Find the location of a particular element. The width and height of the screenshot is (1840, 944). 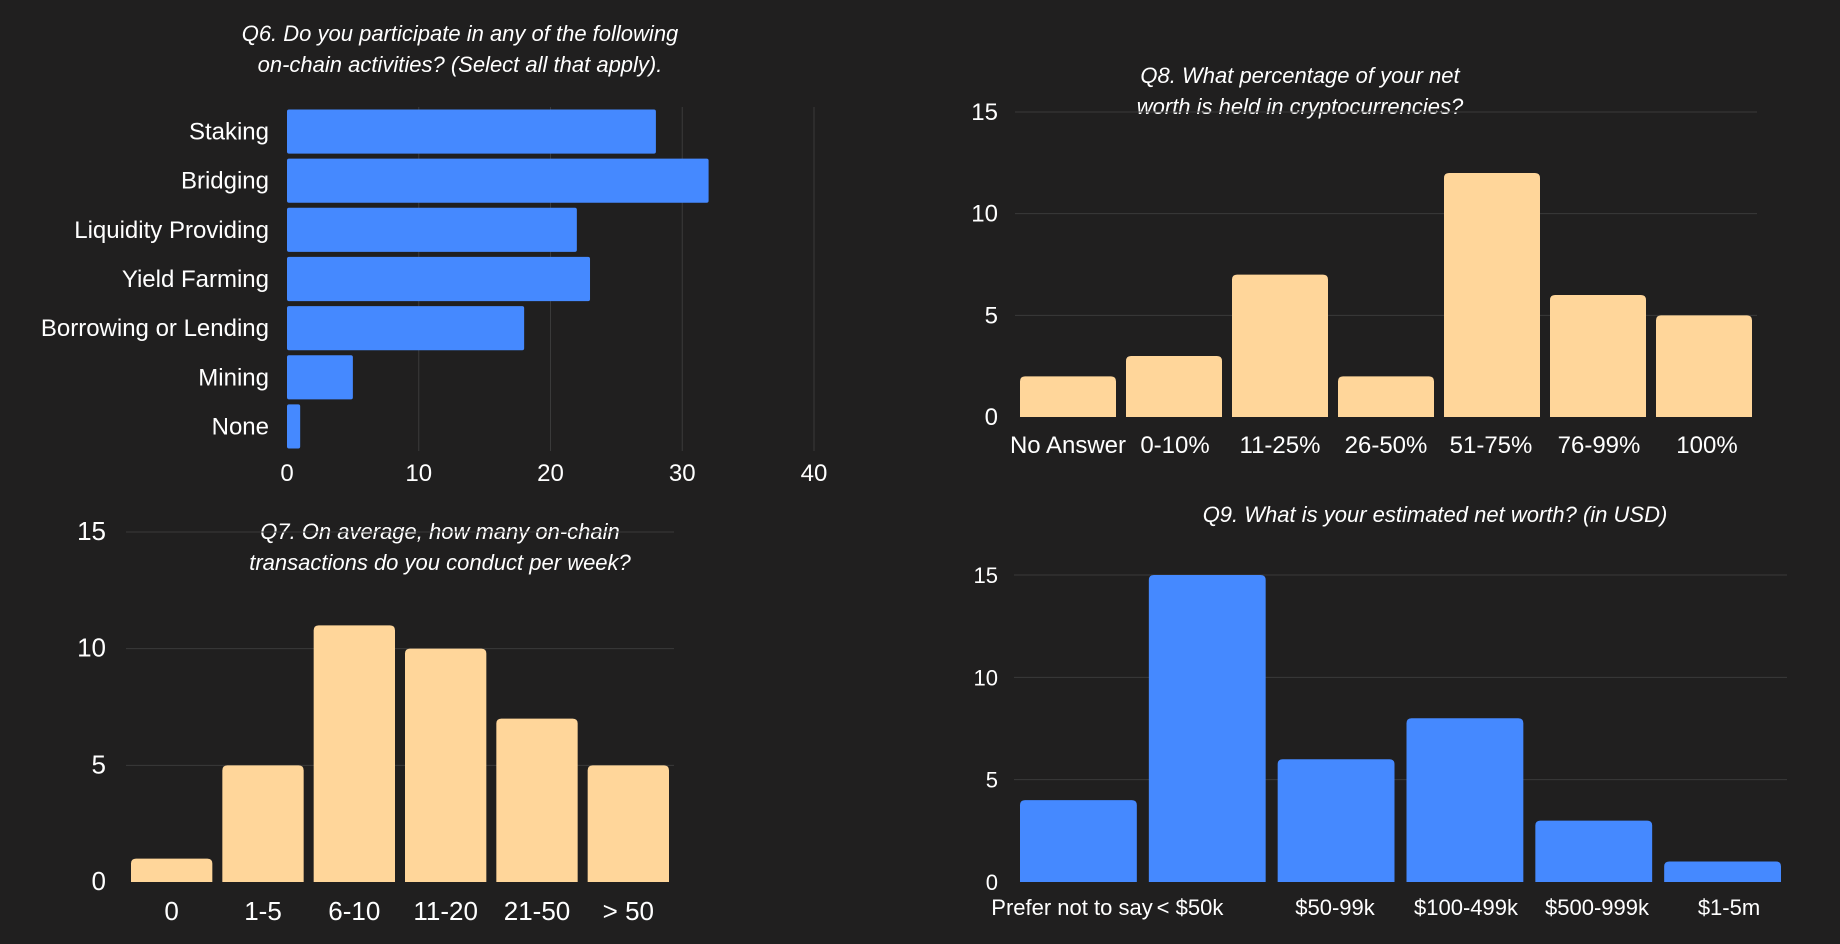

q6-category-label: Liquidity Providing is located at coordinates (171, 230).